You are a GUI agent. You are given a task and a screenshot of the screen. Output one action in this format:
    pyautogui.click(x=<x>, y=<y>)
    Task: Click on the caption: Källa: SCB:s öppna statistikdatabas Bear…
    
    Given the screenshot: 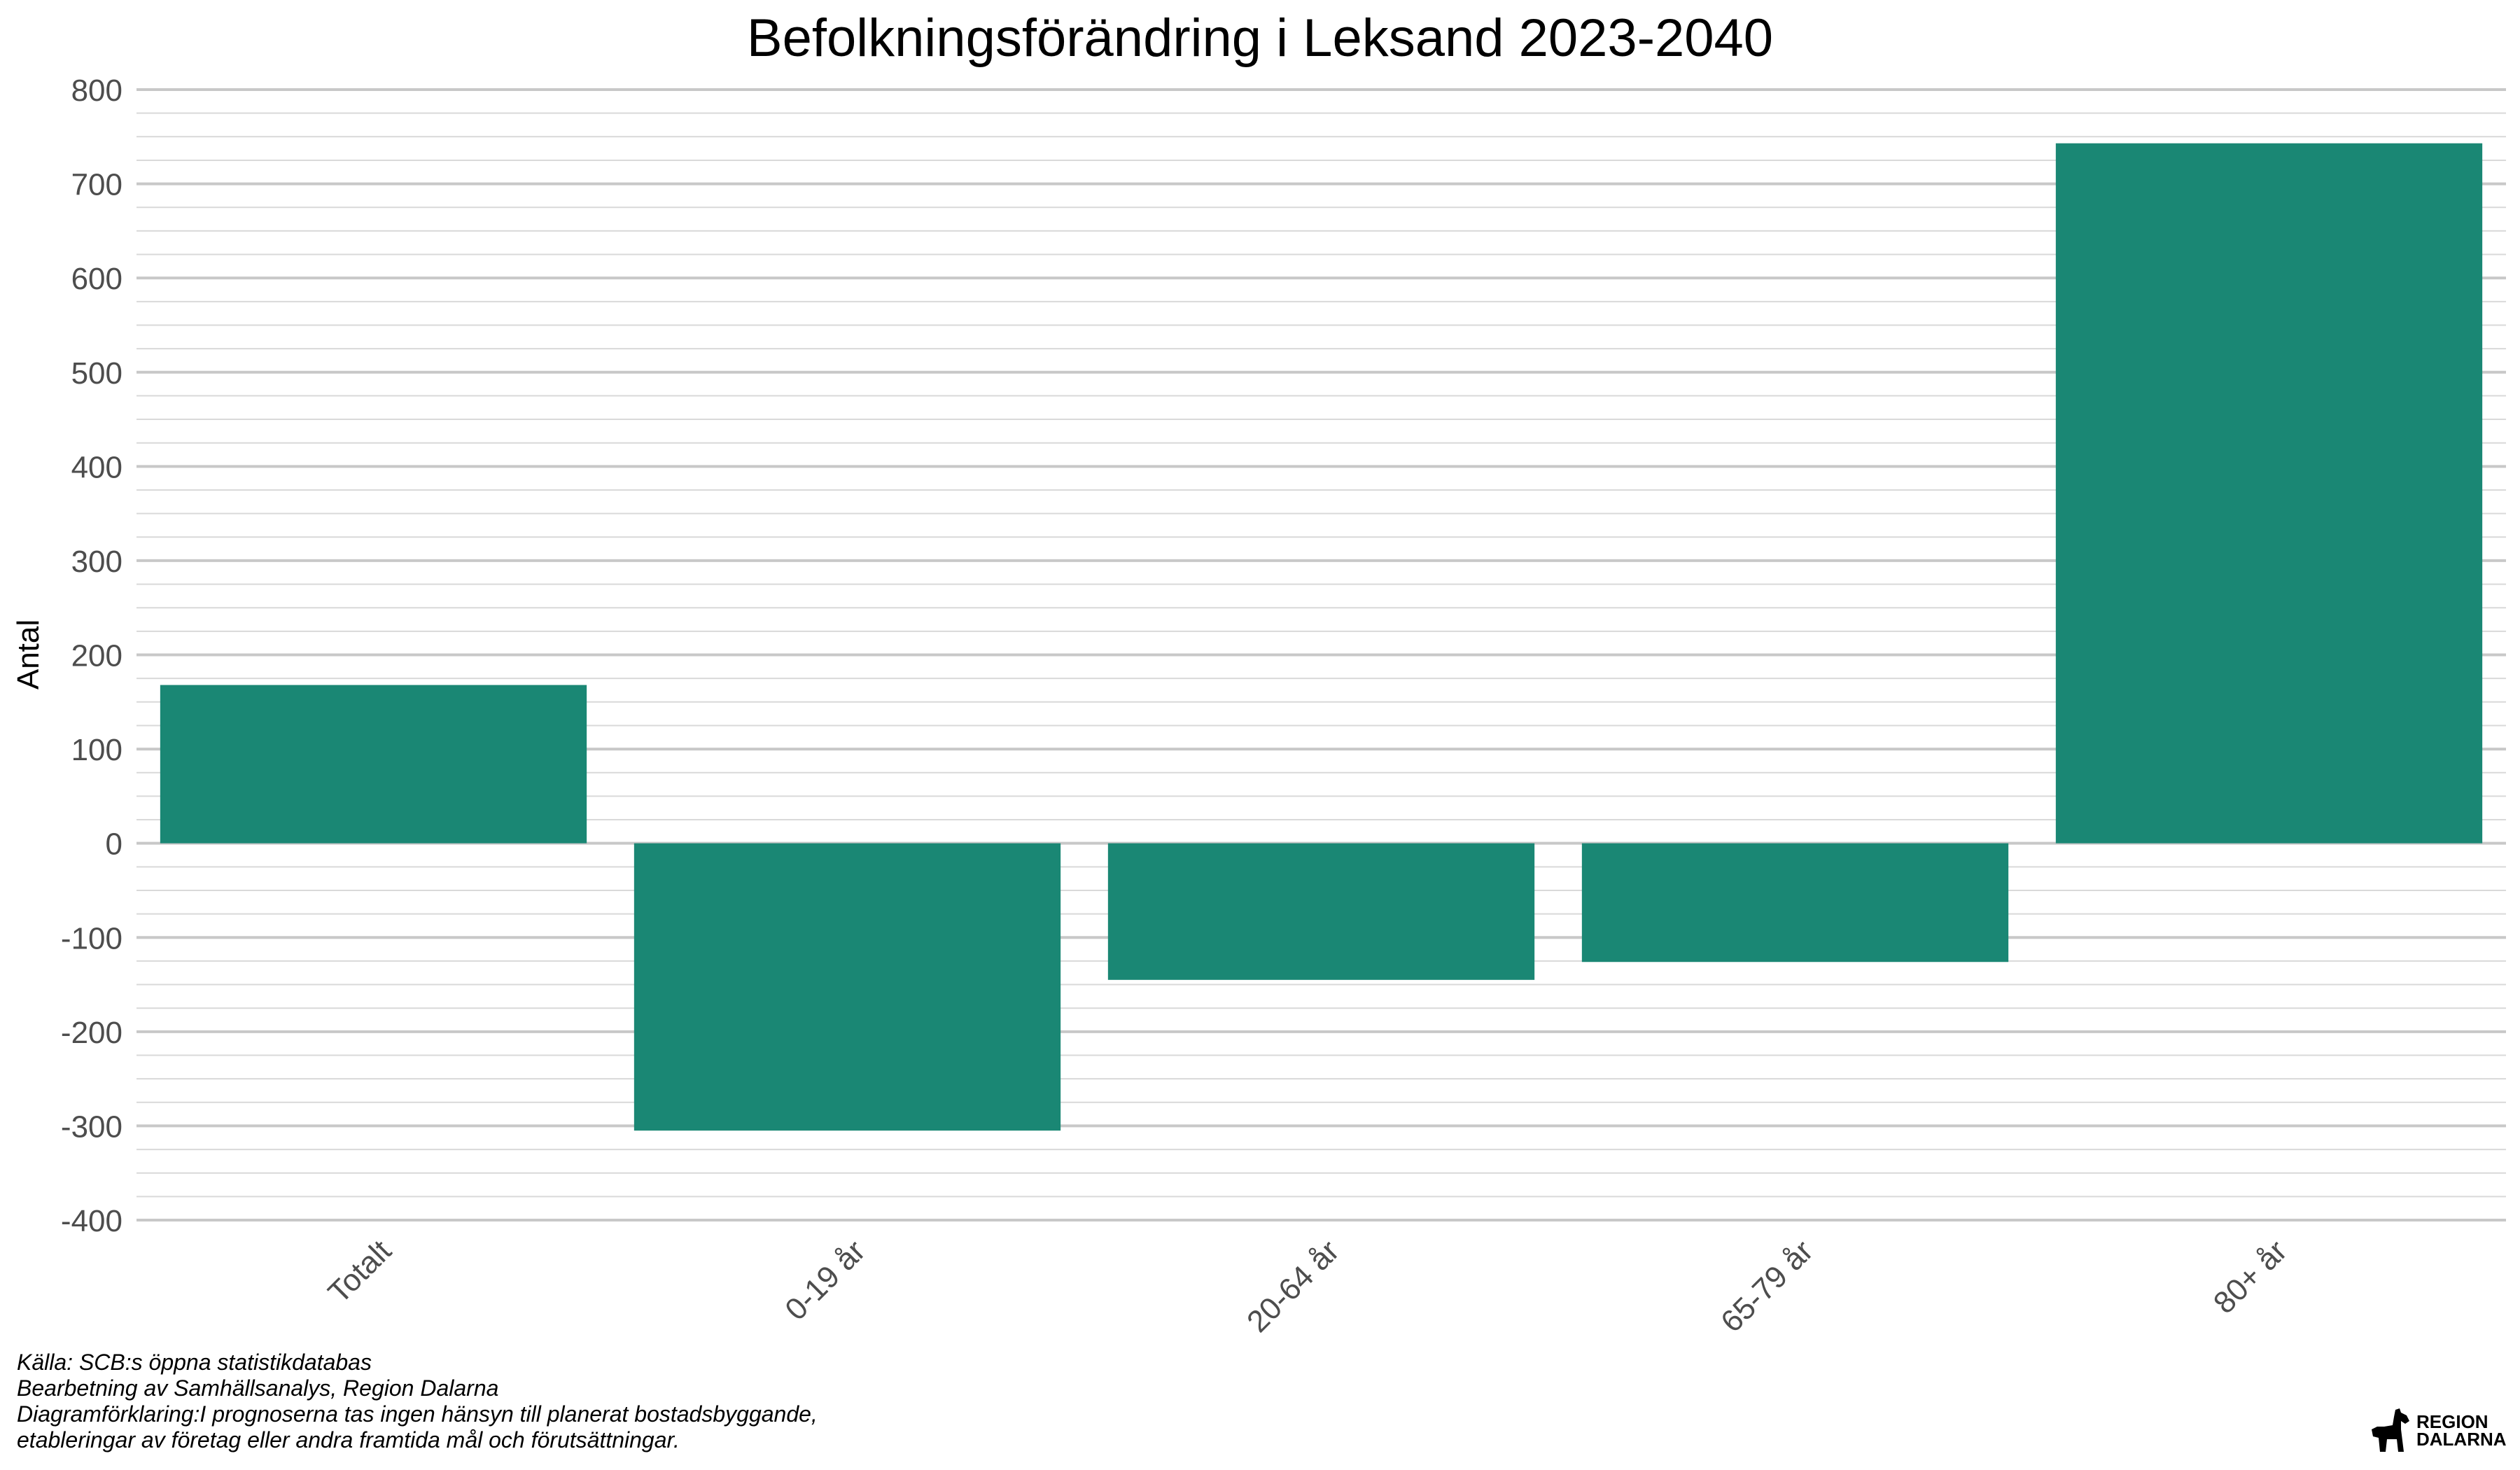 What is the action you would take?
    pyautogui.click(x=417, y=1401)
    